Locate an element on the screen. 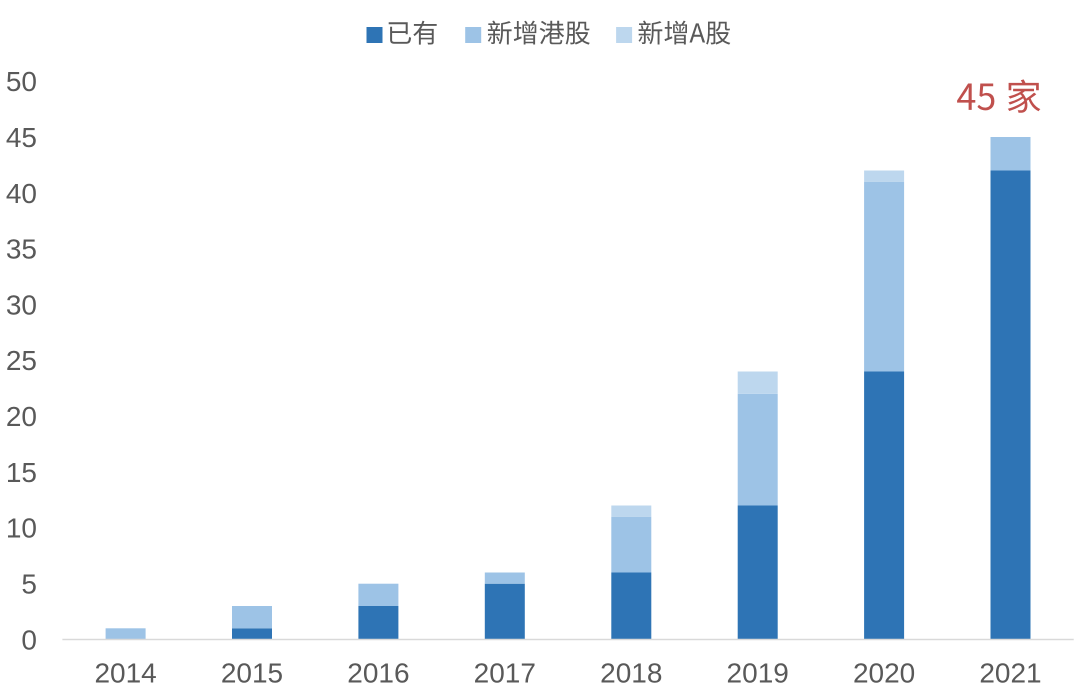  svg-text: 2020 is located at coordinates (884, 673).